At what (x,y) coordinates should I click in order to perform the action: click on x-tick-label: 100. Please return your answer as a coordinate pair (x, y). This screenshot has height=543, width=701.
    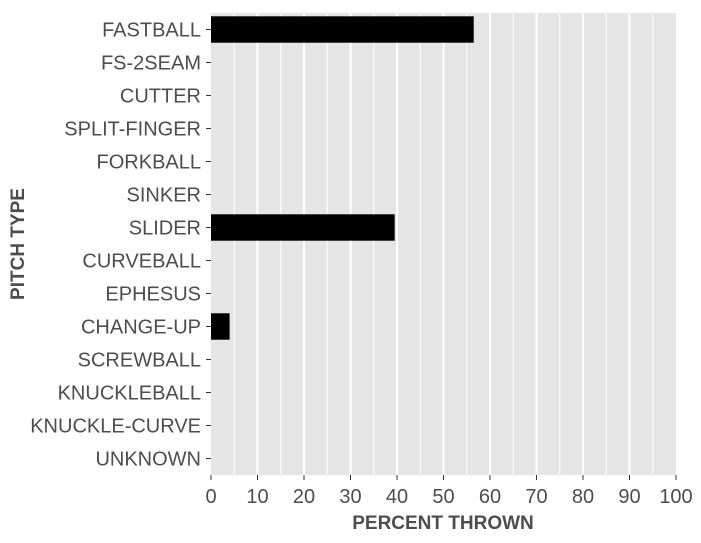
    Looking at the image, I should click on (675, 497).